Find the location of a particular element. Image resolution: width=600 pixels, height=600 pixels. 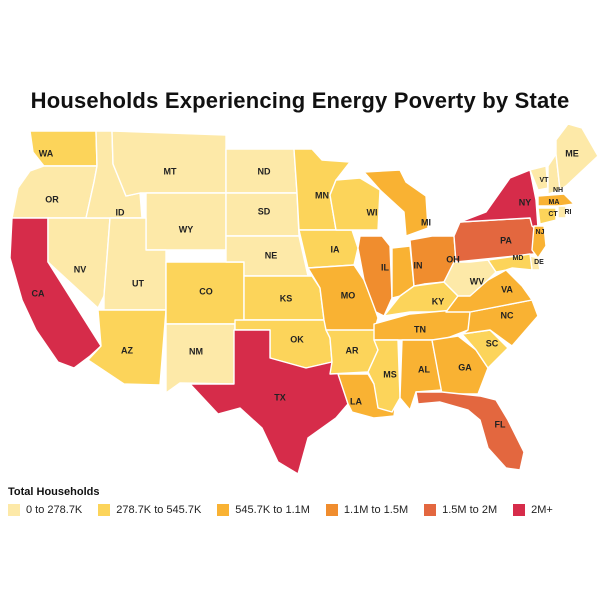

state-label-nd: ND is located at coordinates (264, 171).